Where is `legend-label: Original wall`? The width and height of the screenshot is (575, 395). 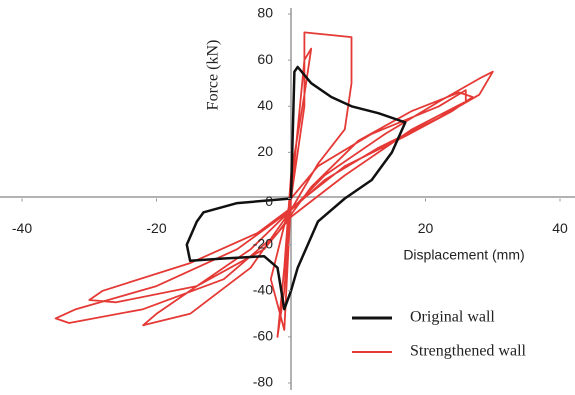 legend-label: Original wall is located at coordinates (452, 317).